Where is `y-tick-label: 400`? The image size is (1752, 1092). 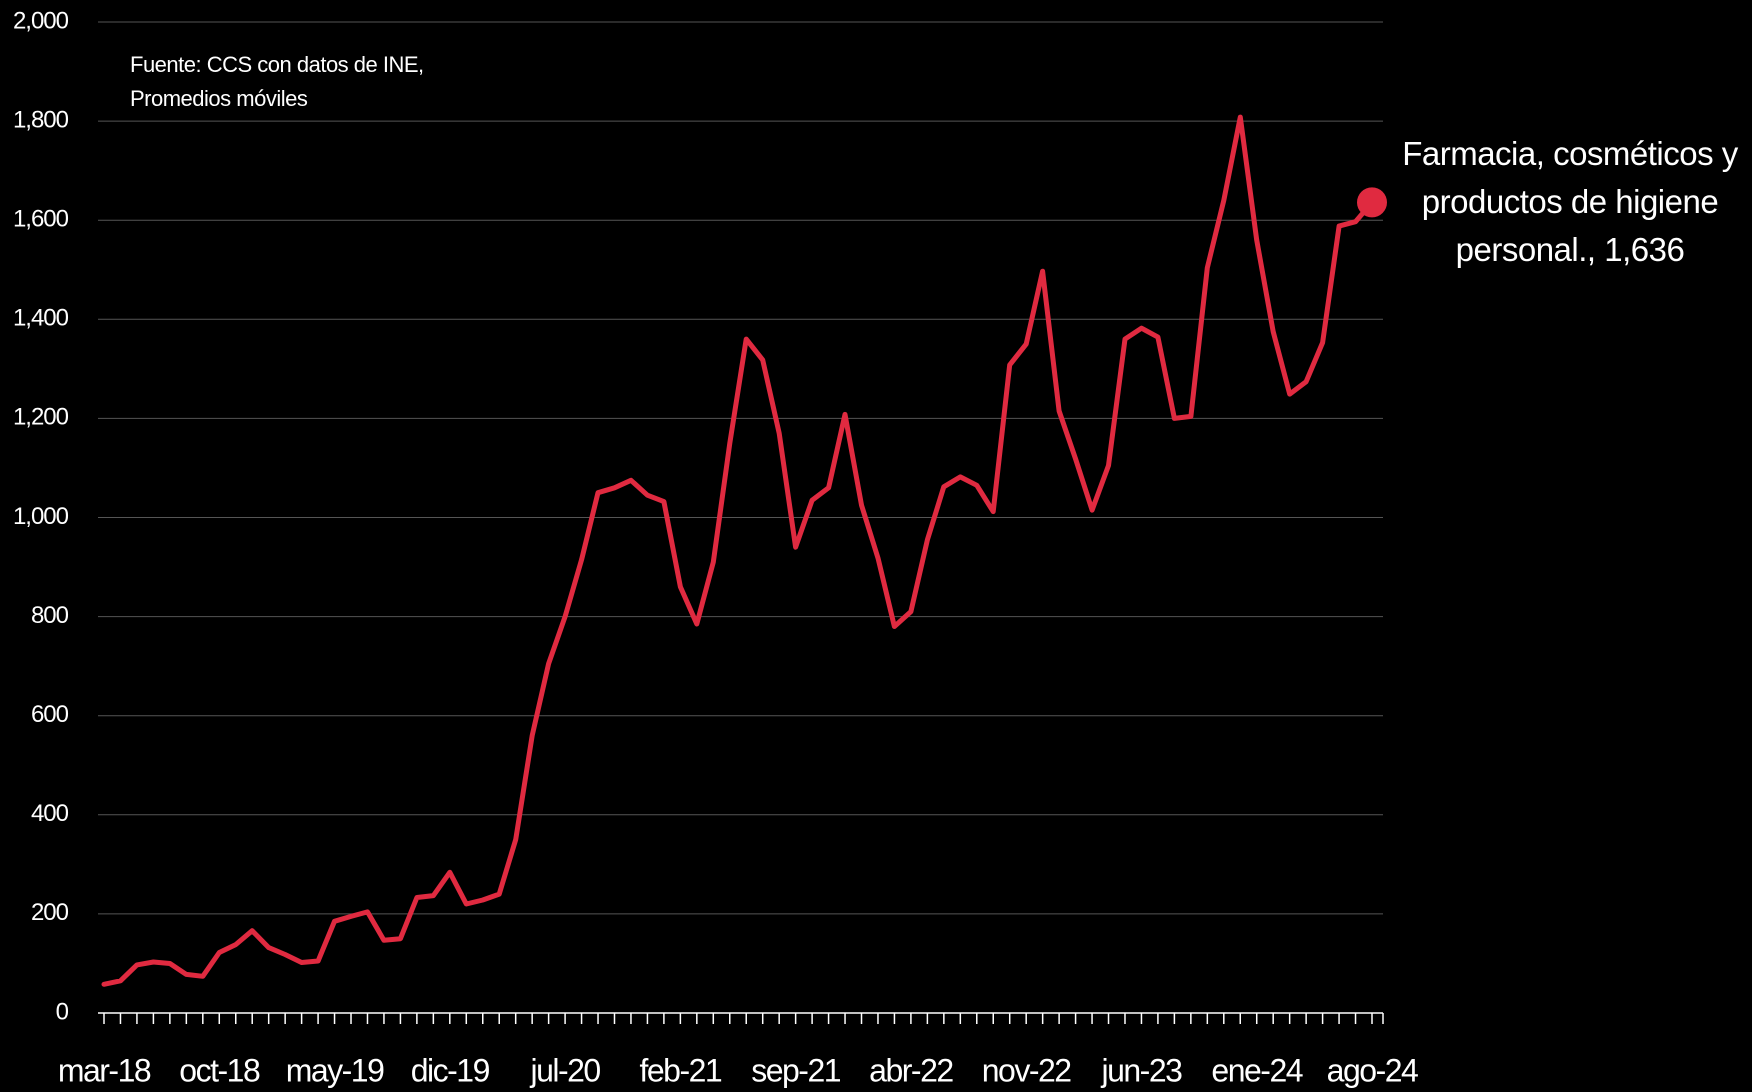 y-tick-label: 400 is located at coordinates (50, 813).